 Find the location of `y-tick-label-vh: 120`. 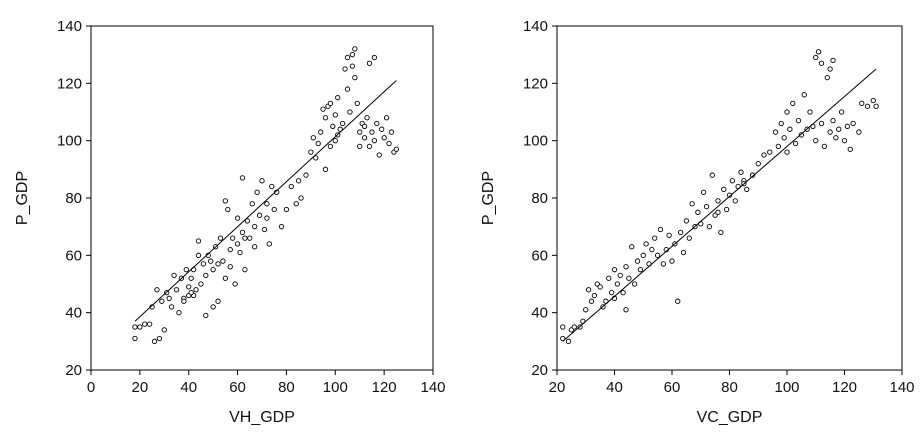

y-tick-label-vh: 120 is located at coordinates (69, 83).